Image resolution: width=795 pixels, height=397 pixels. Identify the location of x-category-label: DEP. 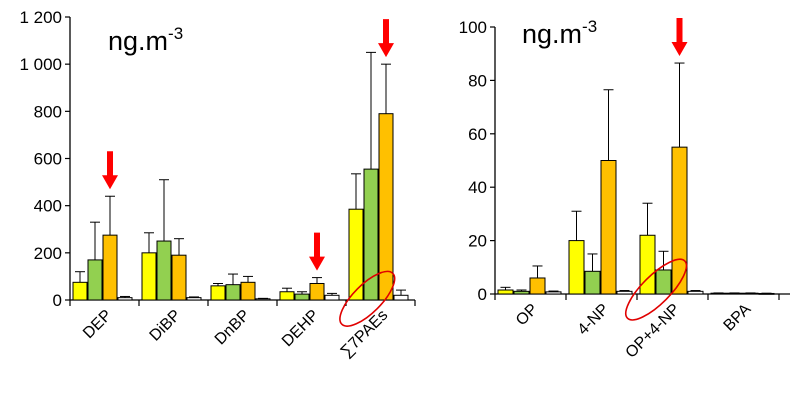
(97, 324).